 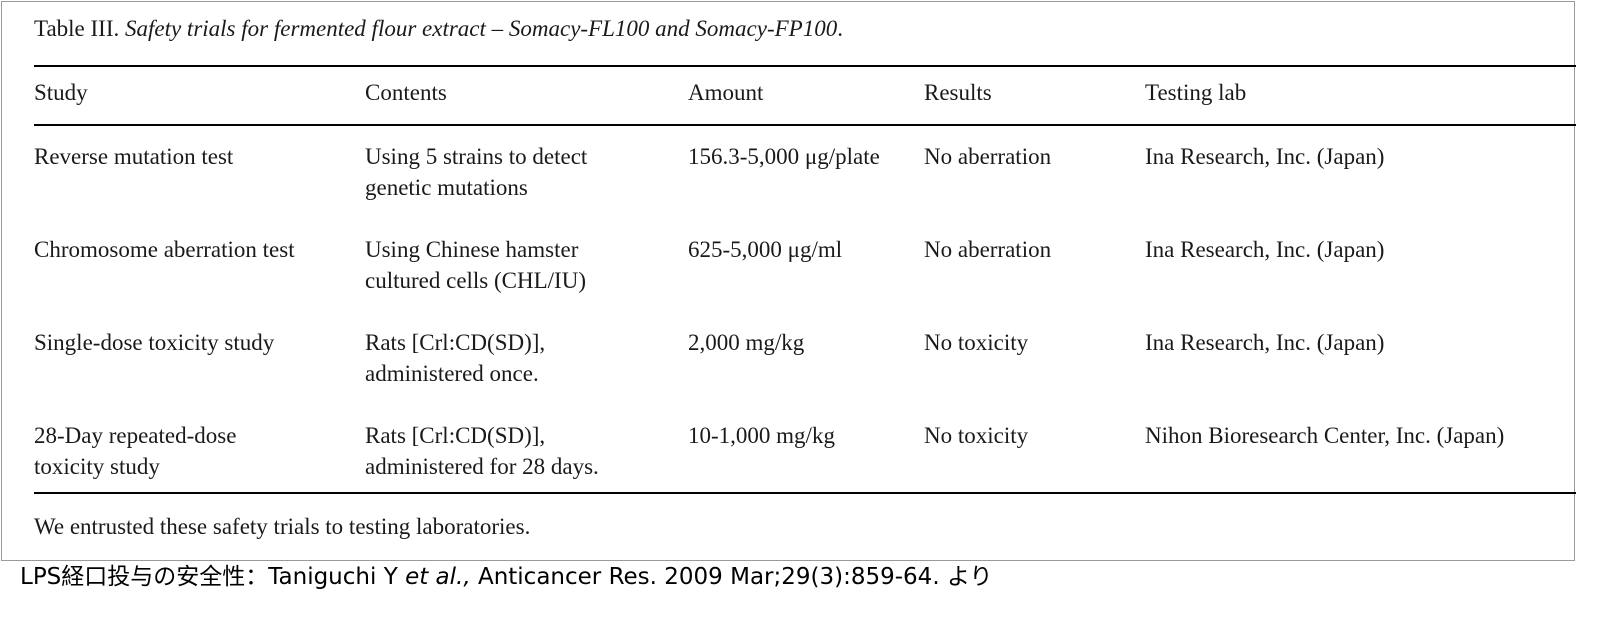 I want to click on caption-lead: LPS経口投与の安全性：Taniguchi Y, so click(x=213, y=577).